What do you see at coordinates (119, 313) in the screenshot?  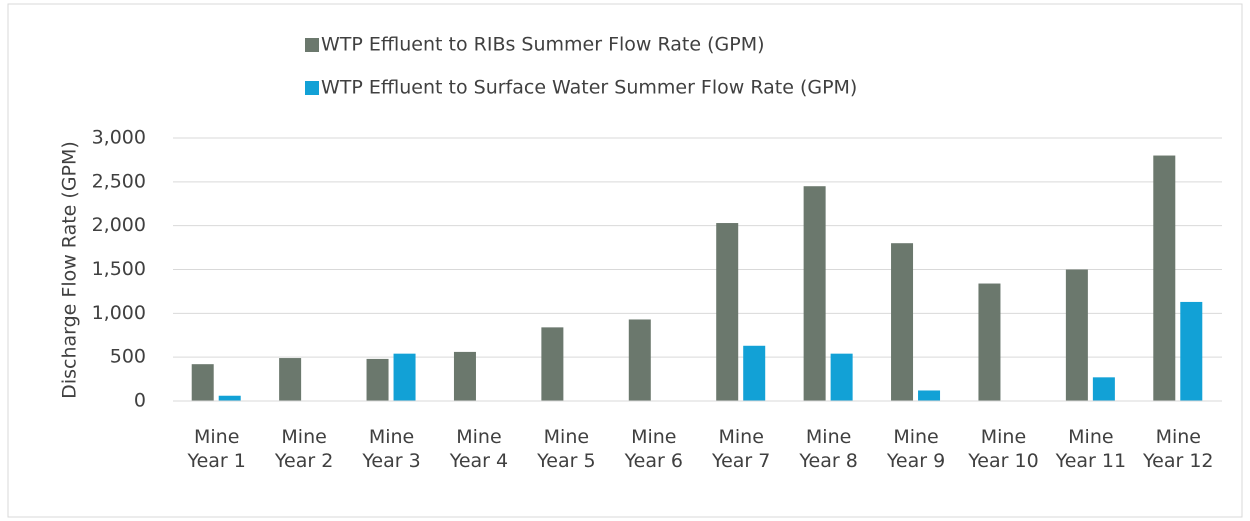 I see `y-tick-label: 1,000` at bounding box center [119, 313].